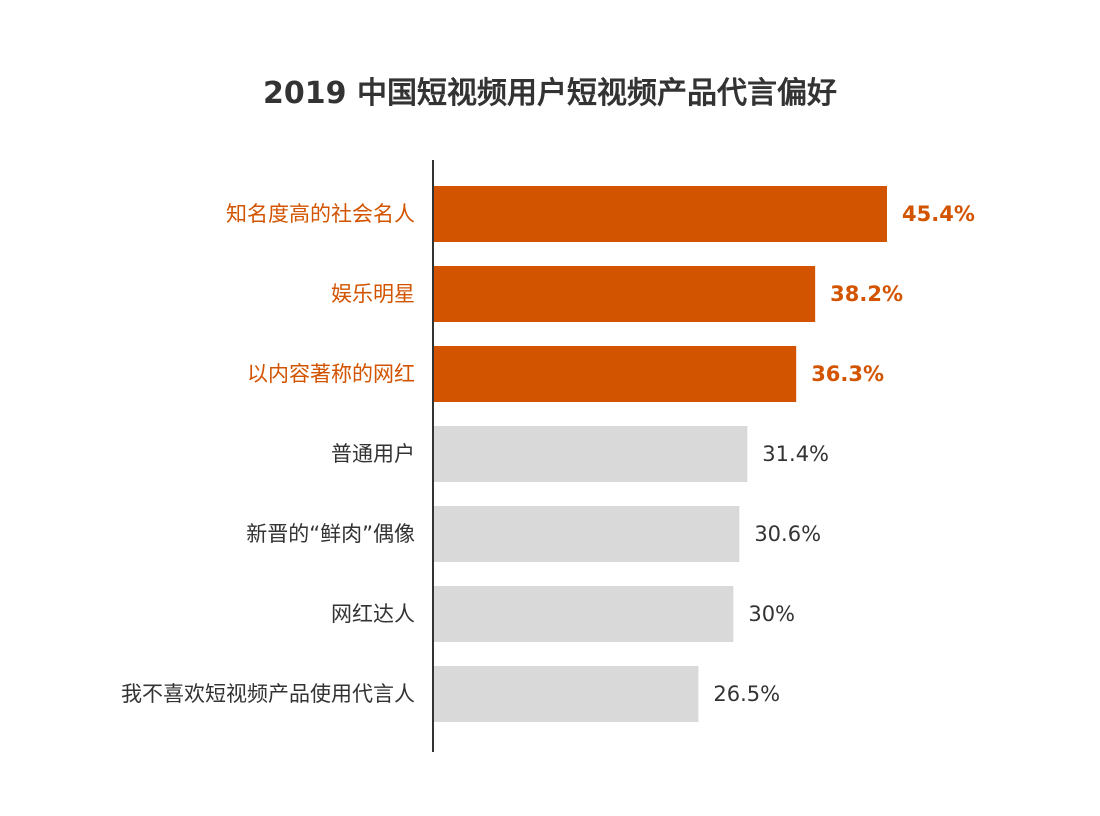  I want to click on value-label: 30.6%, so click(787, 534).